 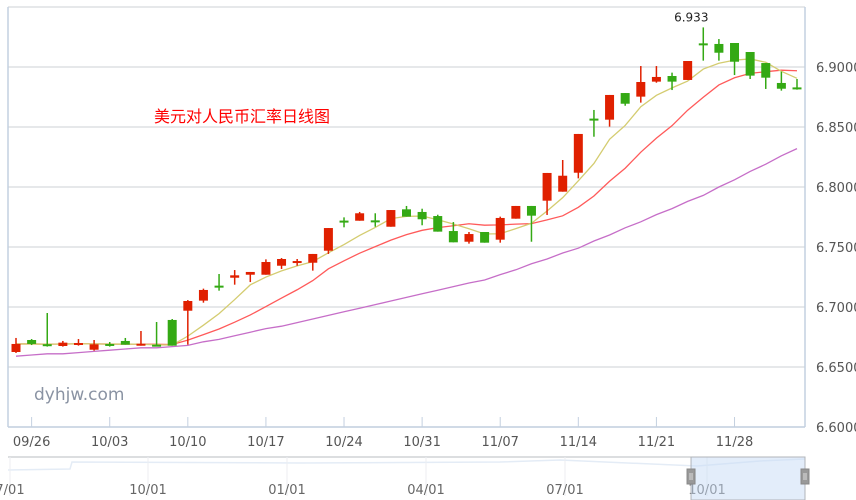 What do you see at coordinates (836, 428) in the screenshot?
I see `y-tick-label: 6.6000` at bounding box center [836, 428].